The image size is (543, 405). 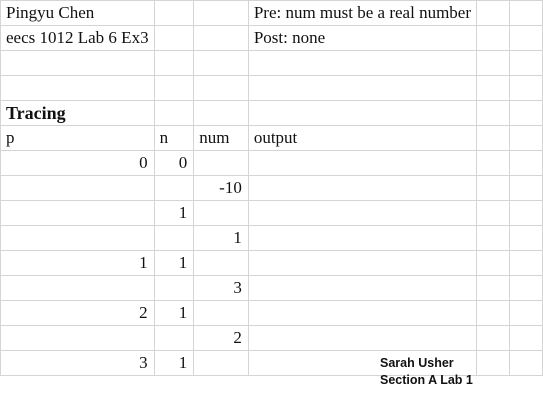 I want to click on sheet-row: Tracing, so click(x=271, y=113).